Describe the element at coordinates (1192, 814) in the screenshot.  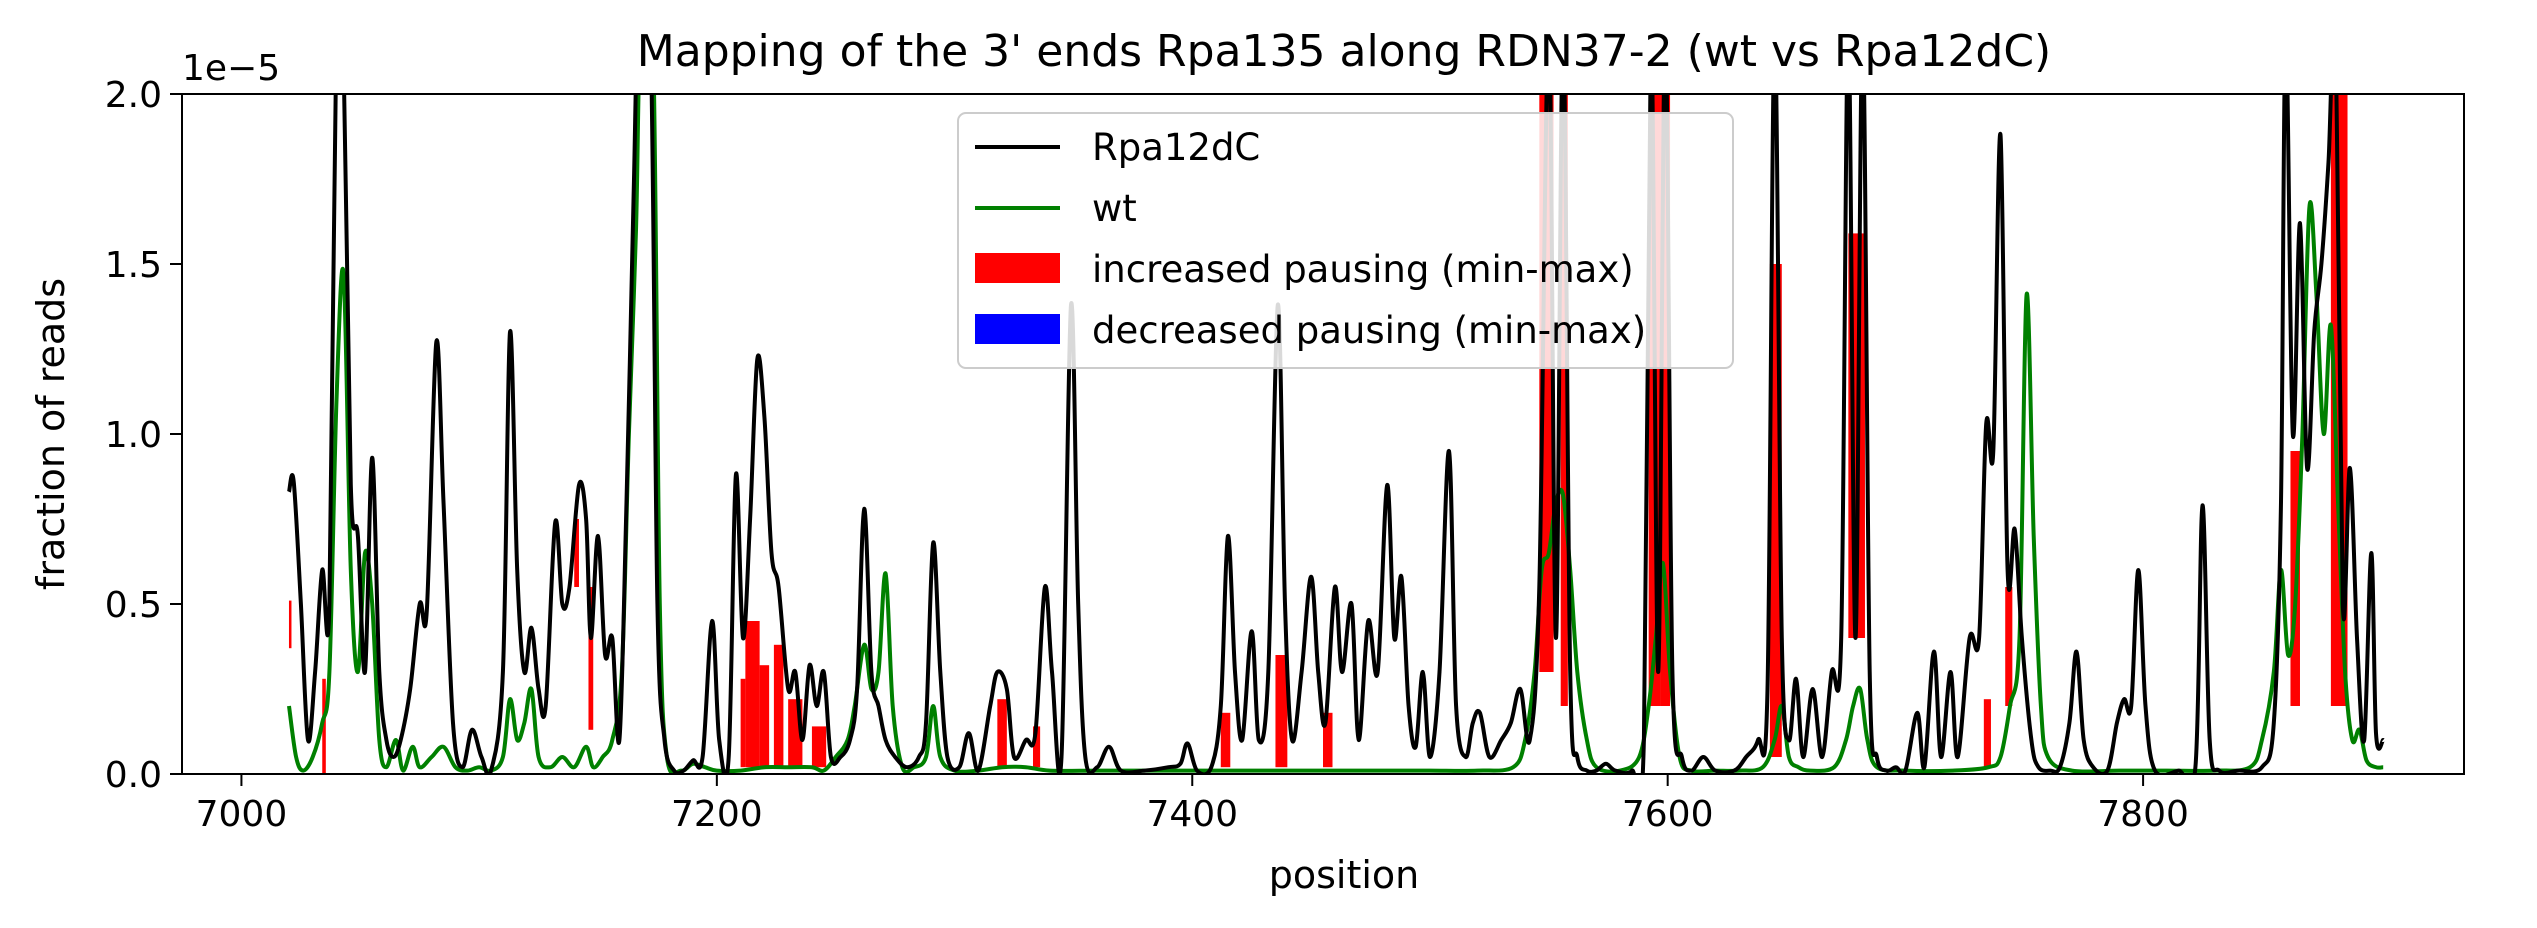
I see `x-tick-label: 7400` at that location.